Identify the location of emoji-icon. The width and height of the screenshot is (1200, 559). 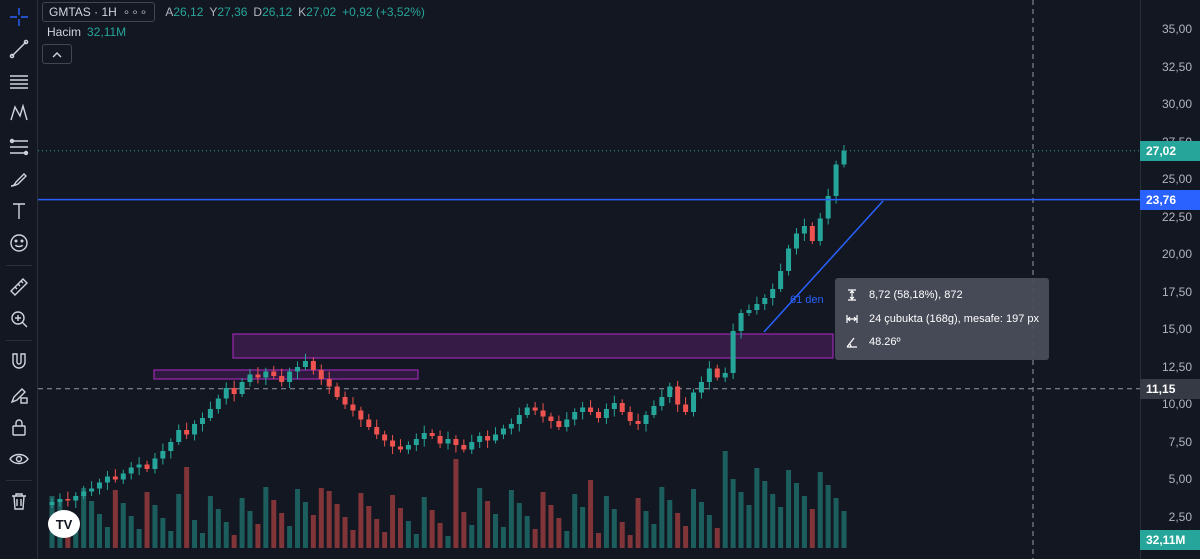
(19, 243).